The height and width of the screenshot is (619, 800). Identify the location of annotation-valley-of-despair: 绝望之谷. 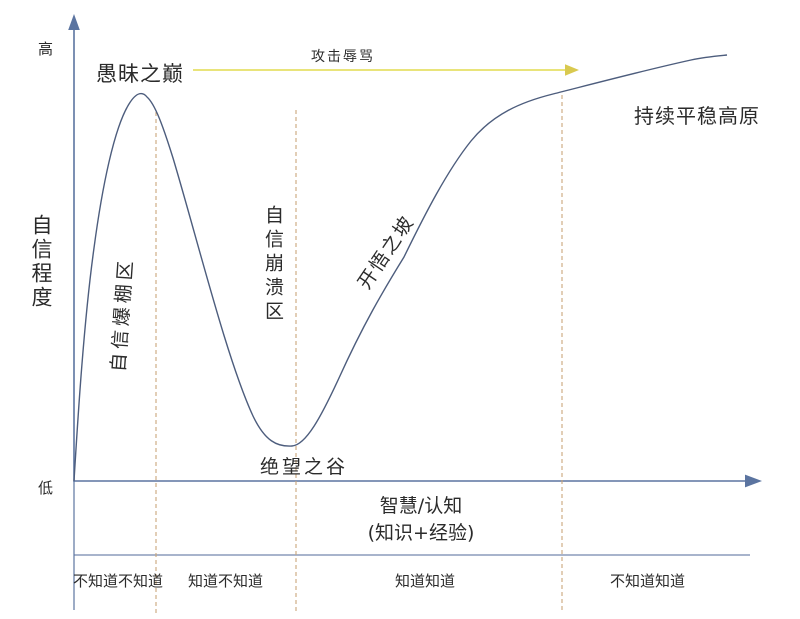
(303, 467).